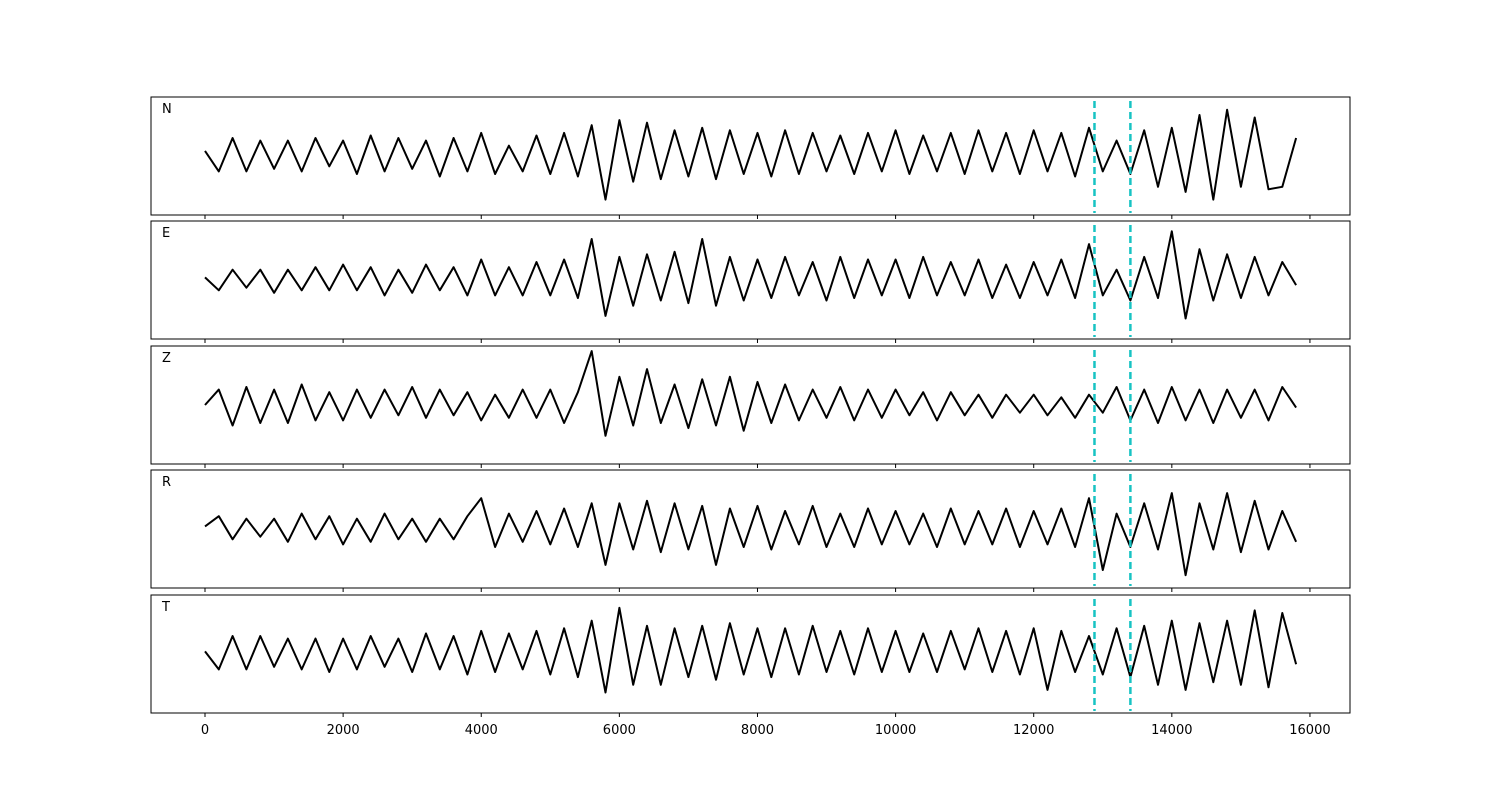  What do you see at coordinates (1171, 730) in the screenshot?
I see `x-tick-label: 14000` at bounding box center [1171, 730].